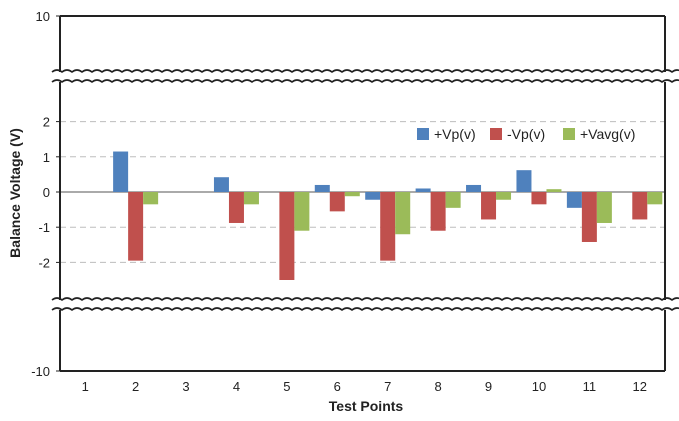 The height and width of the screenshot is (421, 679). What do you see at coordinates (640, 386) in the screenshot?
I see `x-tick-label: 12` at bounding box center [640, 386].